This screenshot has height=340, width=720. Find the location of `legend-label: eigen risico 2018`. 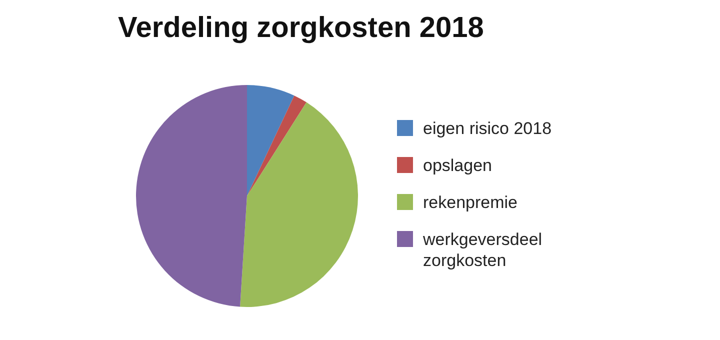

legend-label: eigen risico 2018 is located at coordinates (488, 128).